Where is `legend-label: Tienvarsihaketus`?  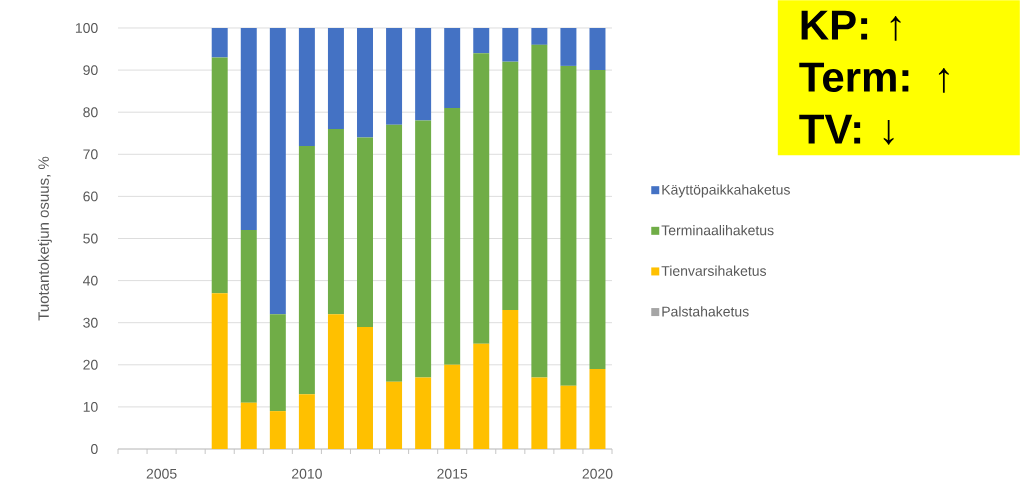 legend-label: Tienvarsihaketus is located at coordinates (714, 270).